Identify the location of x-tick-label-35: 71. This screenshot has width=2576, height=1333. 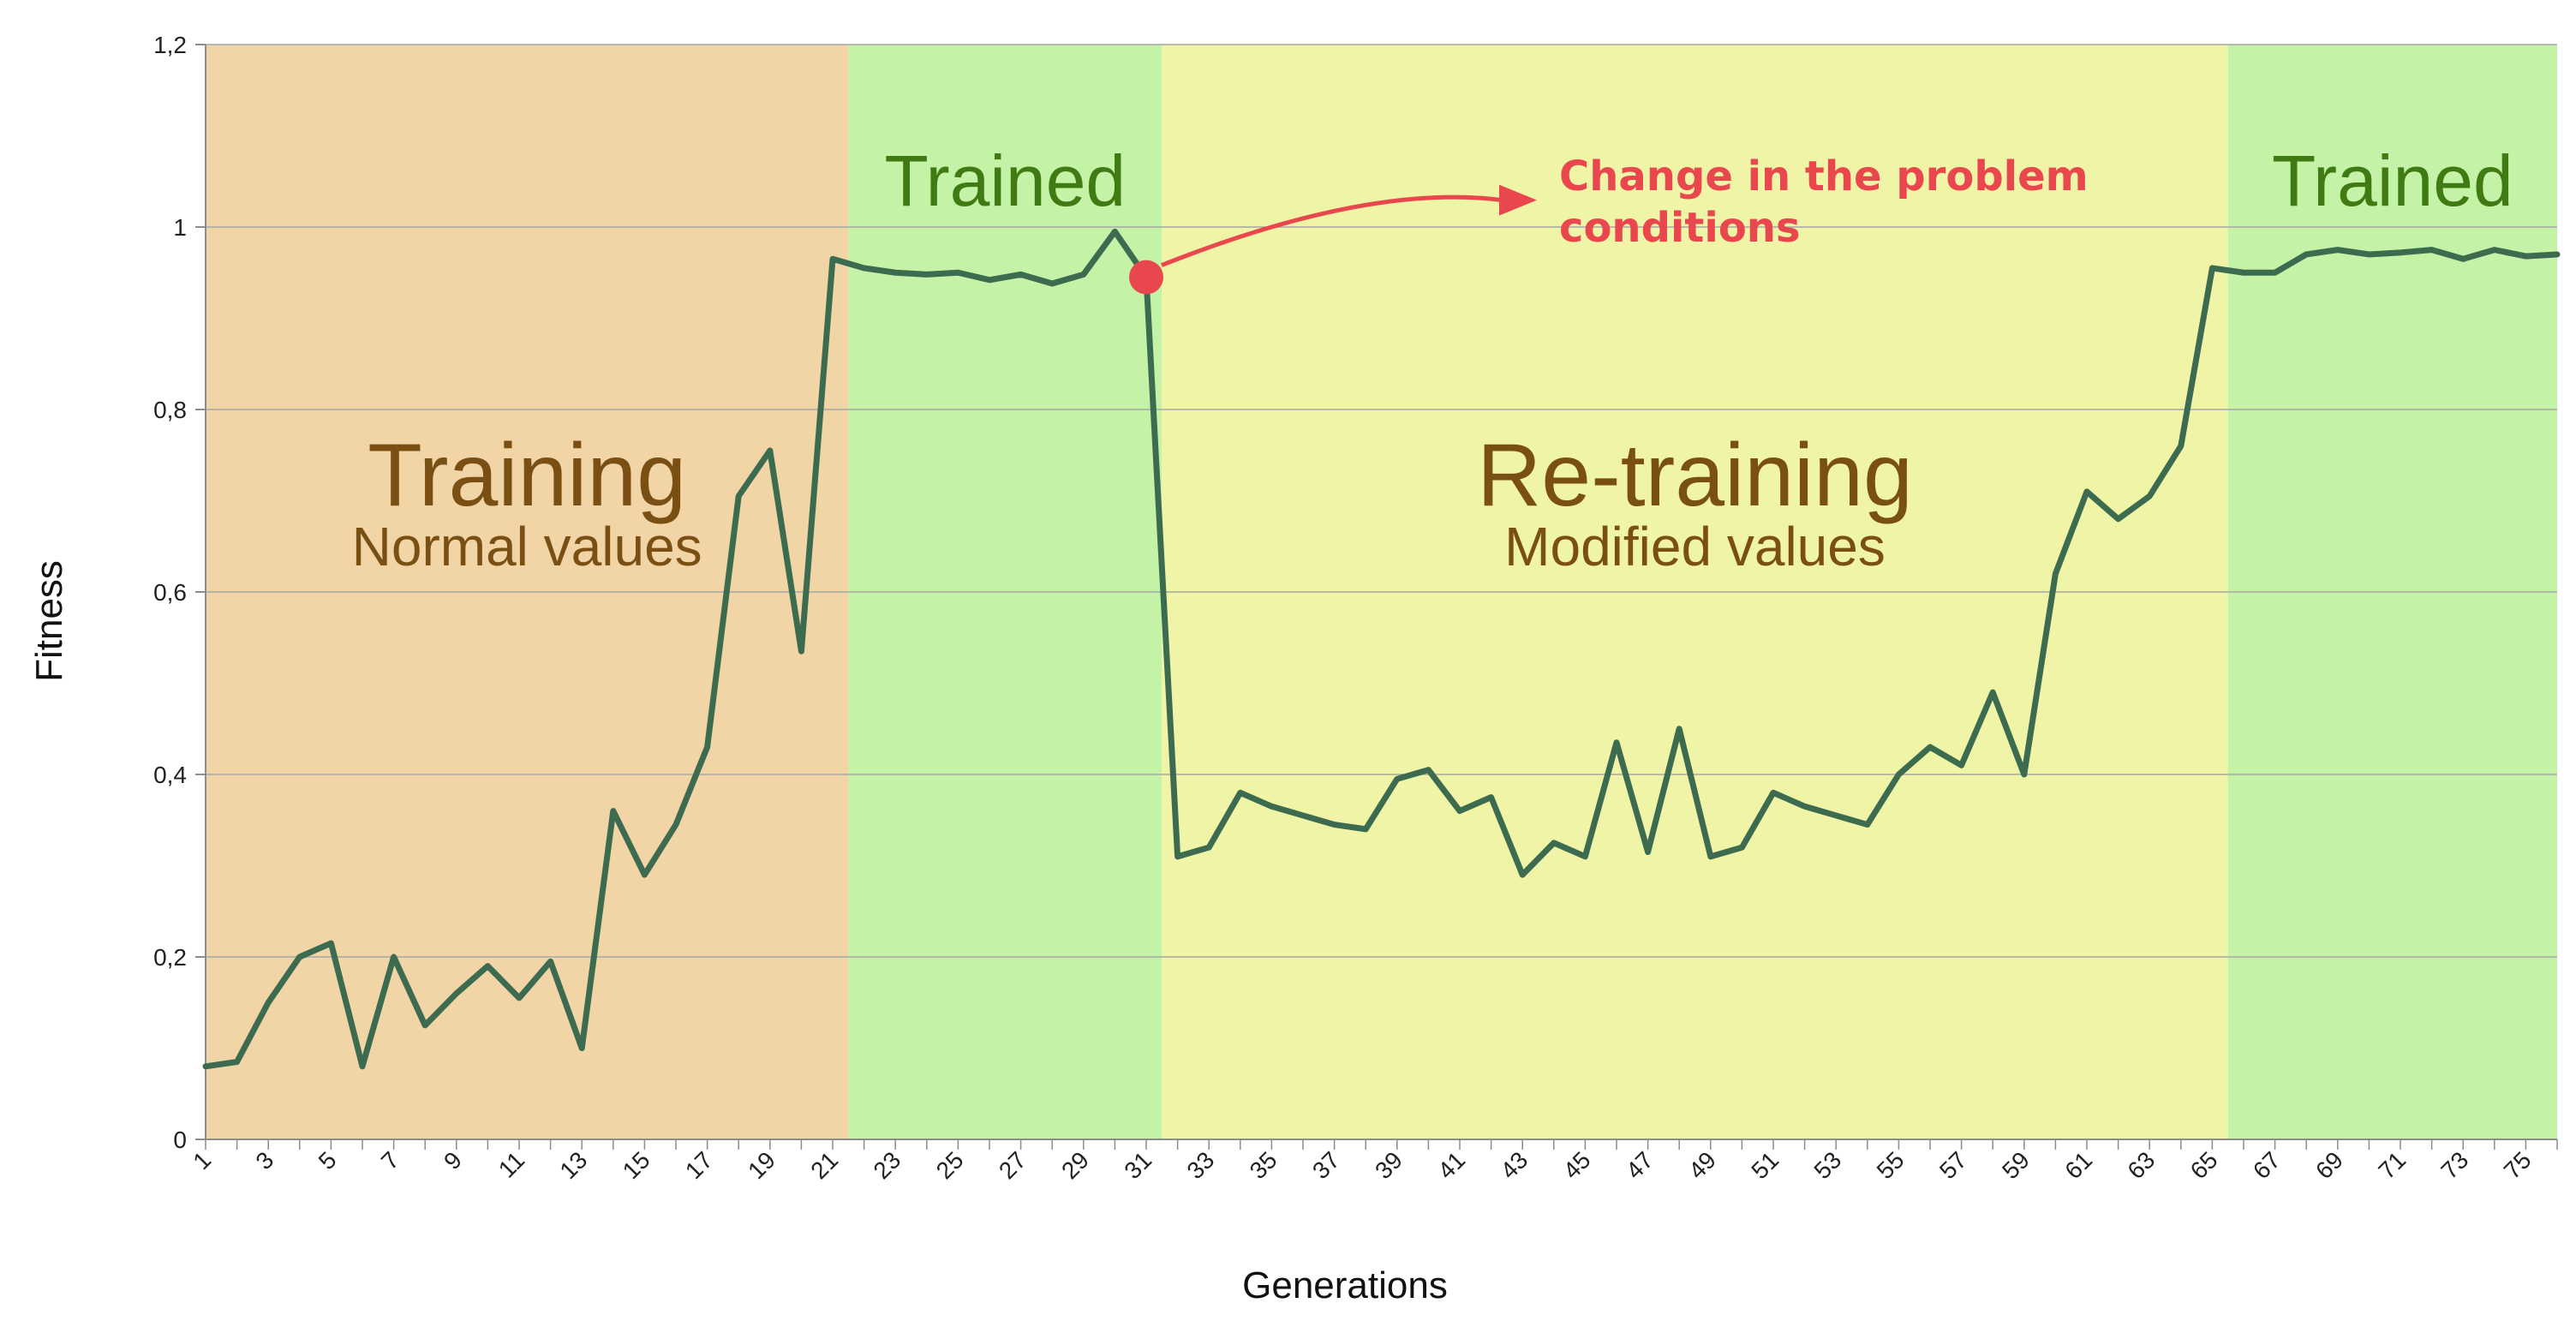
(2392, 1165).